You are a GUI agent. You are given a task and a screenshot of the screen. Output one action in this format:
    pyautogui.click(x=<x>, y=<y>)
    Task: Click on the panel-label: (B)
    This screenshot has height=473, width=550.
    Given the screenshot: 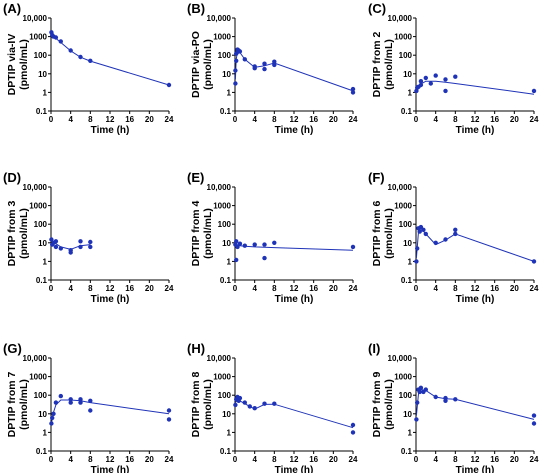 What is the action you would take?
    pyautogui.click(x=196, y=8)
    